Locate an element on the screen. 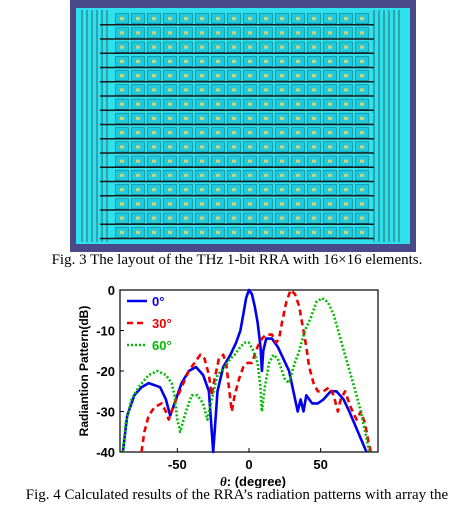  layout-left-frame is located at coordinates (73, 126).